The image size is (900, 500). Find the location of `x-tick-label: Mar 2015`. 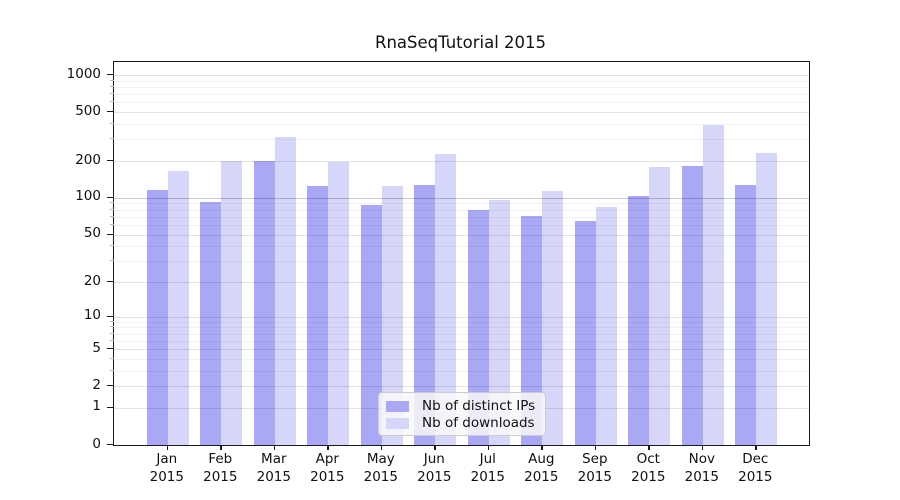

x-tick-label: Mar 2015 is located at coordinates (273, 468).